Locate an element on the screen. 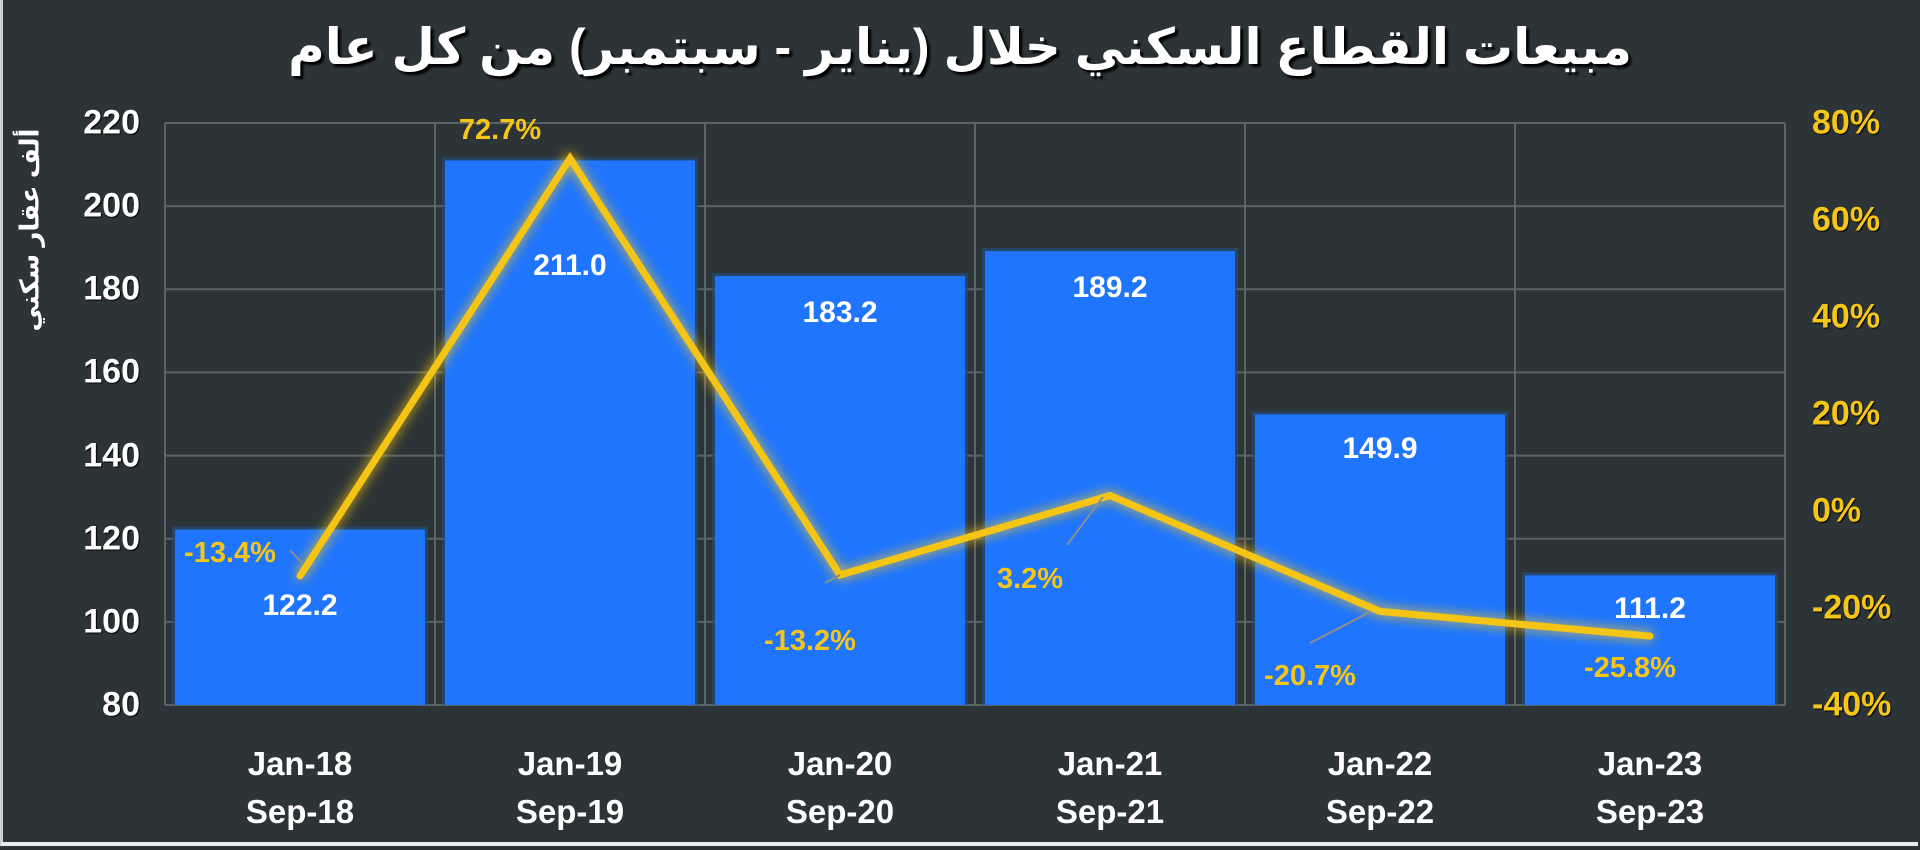 This screenshot has height=850, width=1920. y-left-tick: 120 is located at coordinates (111, 538).